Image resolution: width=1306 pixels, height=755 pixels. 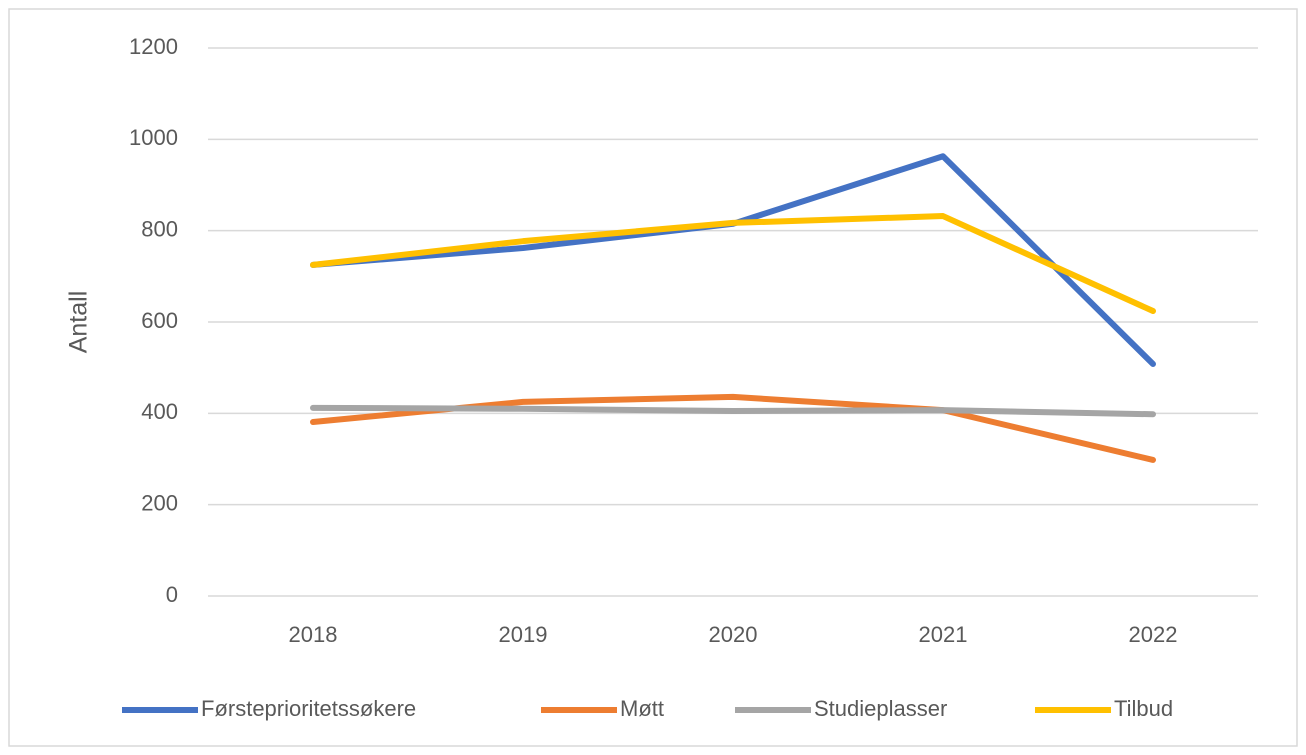 What do you see at coordinates (153, 46) in the screenshot?
I see `y-tick-label: 1200` at bounding box center [153, 46].